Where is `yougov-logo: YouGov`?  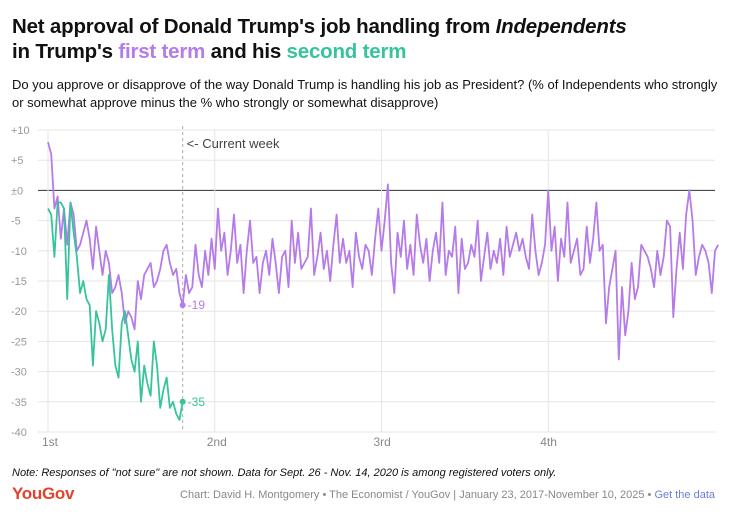
yougov-logo: YouGov is located at coordinates (43, 493).